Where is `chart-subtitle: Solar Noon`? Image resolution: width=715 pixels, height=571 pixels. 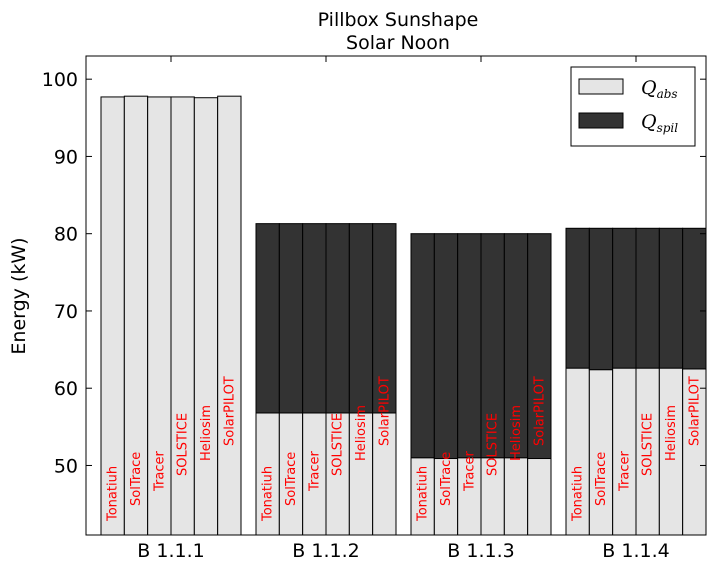
chart-subtitle: Solar Noon is located at coordinates (398, 43).